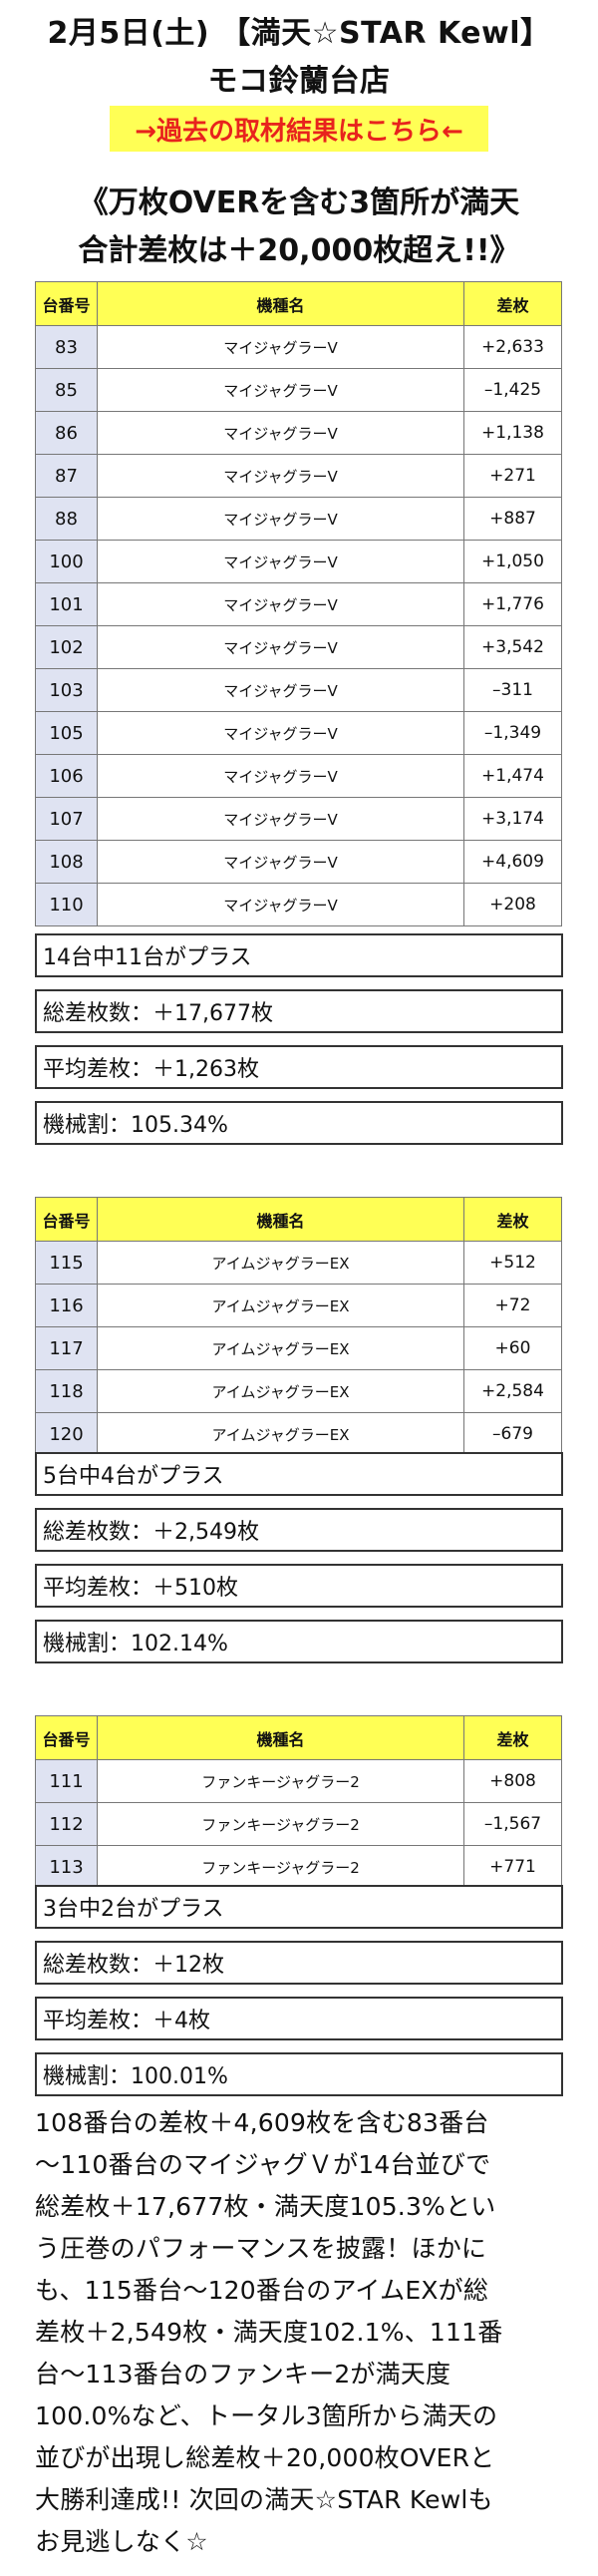 The width and height of the screenshot is (598, 2576). What do you see at coordinates (66, 904) in the screenshot?
I see `machine-number: 110` at bounding box center [66, 904].